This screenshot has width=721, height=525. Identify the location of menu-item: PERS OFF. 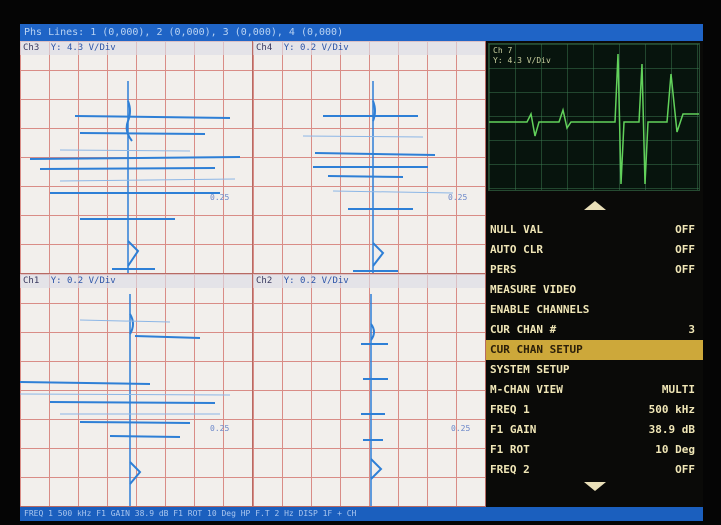
(594, 270).